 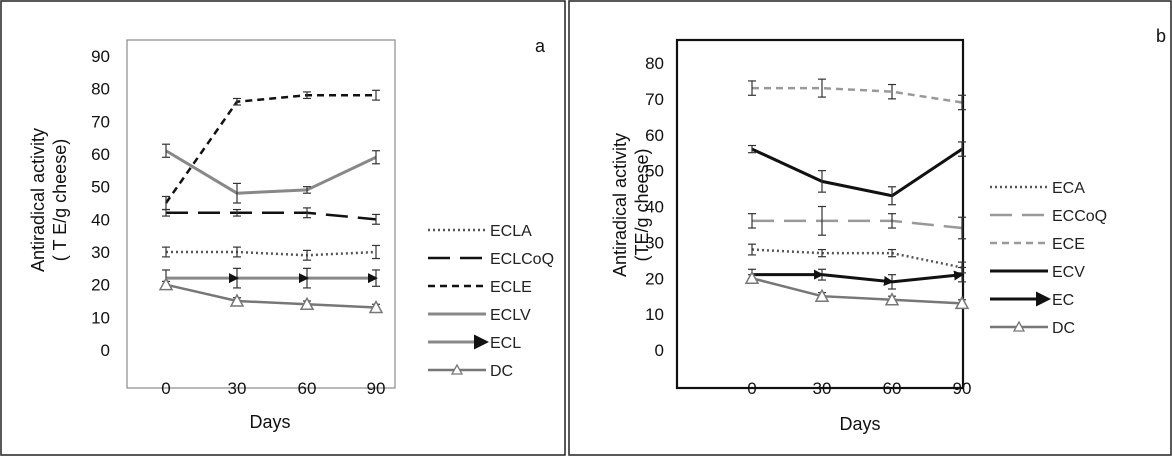 I want to click on chart-a-x-axis-label: Days, so click(x=269, y=422).